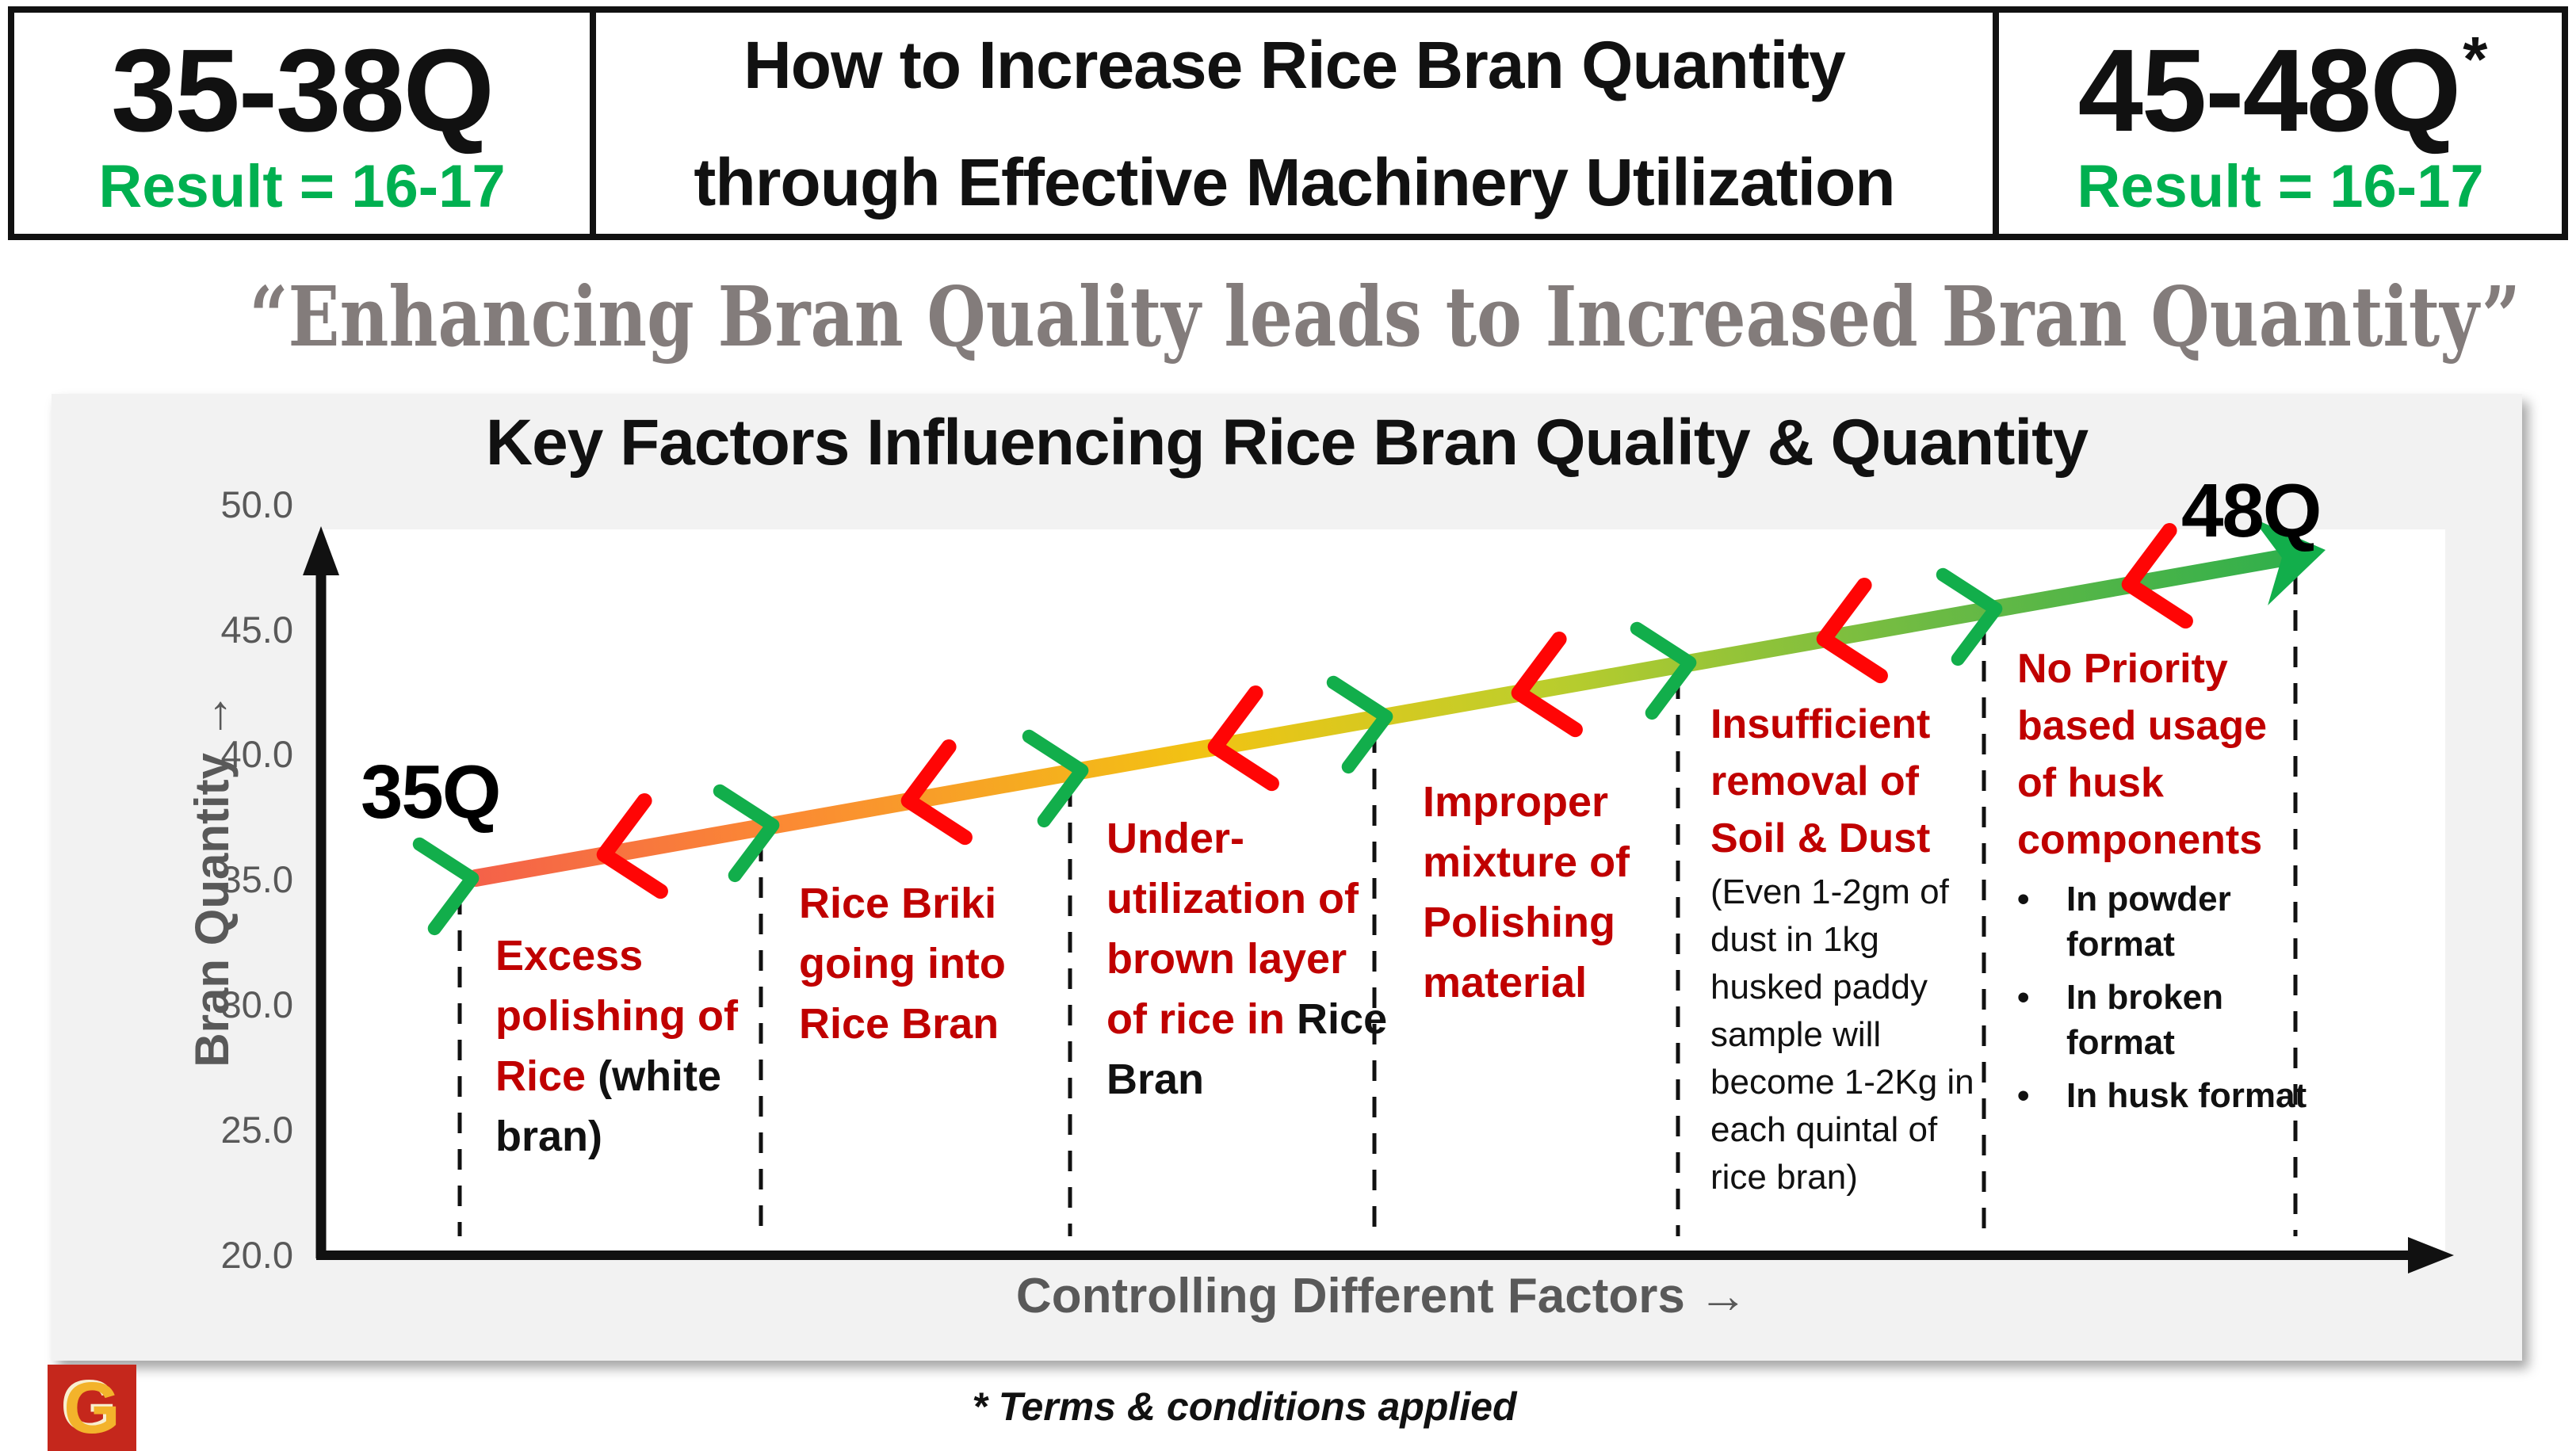 This screenshot has height=1451, width=2576. What do you see at coordinates (321, 892) in the screenshot?
I see `y-axis` at bounding box center [321, 892].